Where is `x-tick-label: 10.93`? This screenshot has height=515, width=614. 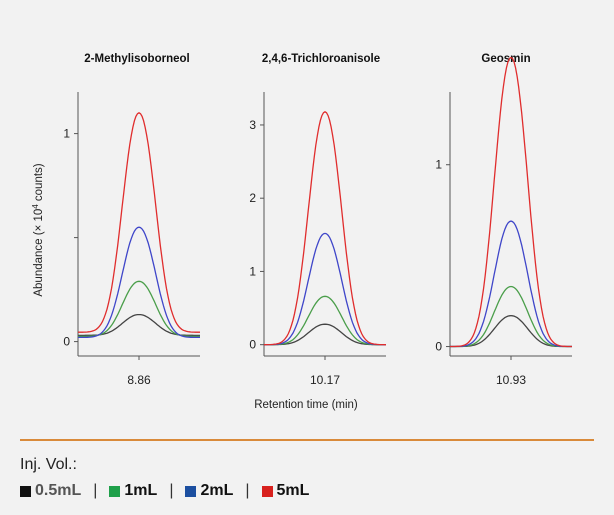 x-tick-label: 10.93 is located at coordinates (511, 380).